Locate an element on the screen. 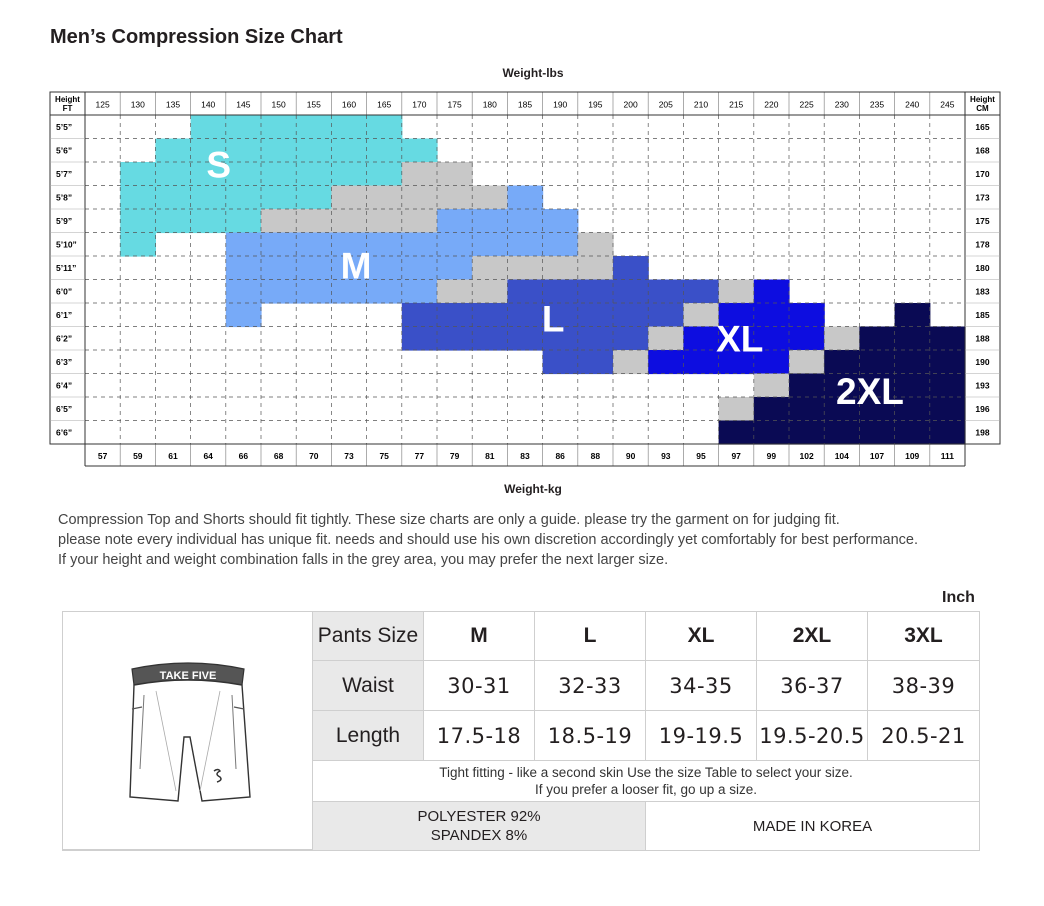 The width and height of the screenshot is (1044, 906). x-axis-top-label: Weight-lbs is located at coordinates (533, 73).